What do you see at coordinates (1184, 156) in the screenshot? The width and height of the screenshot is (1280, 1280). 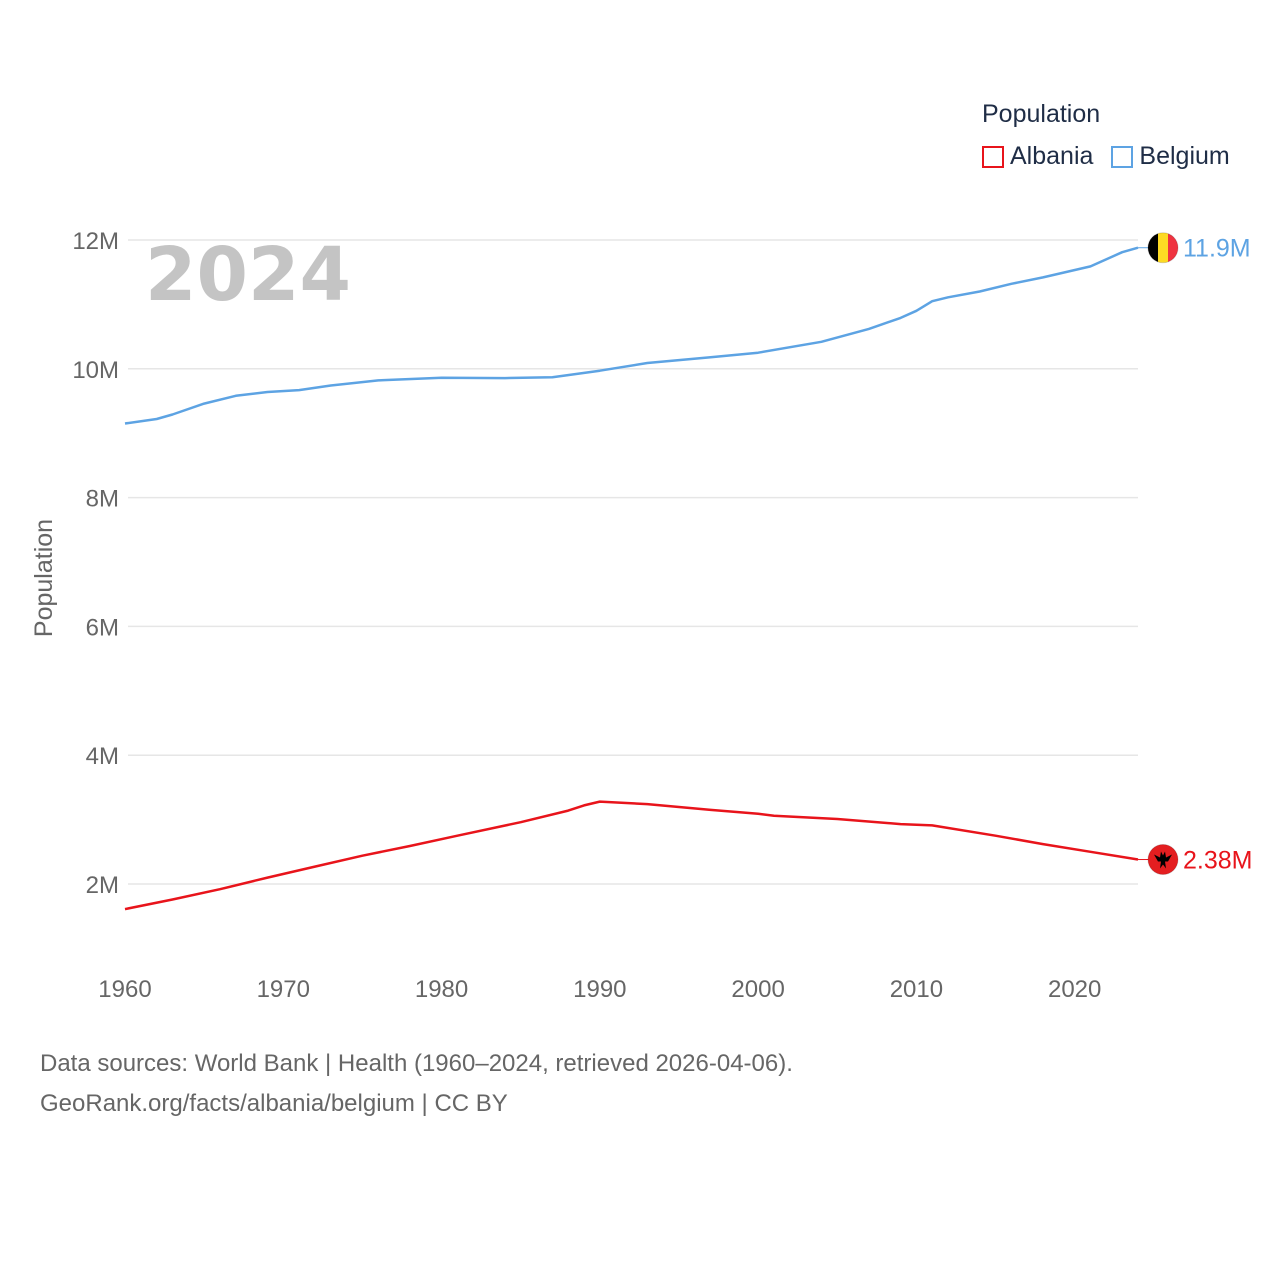 I see `legend-label-belgium: Belgium` at bounding box center [1184, 156].